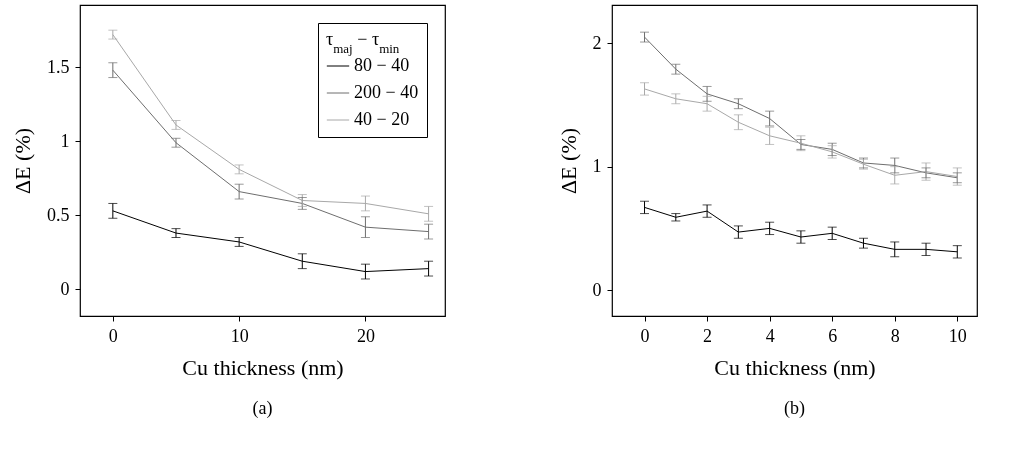 This screenshot has height=457, width=1024. Describe the element at coordinates (895, 335) in the screenshot. I see `x-tick-label: 8` at that location.